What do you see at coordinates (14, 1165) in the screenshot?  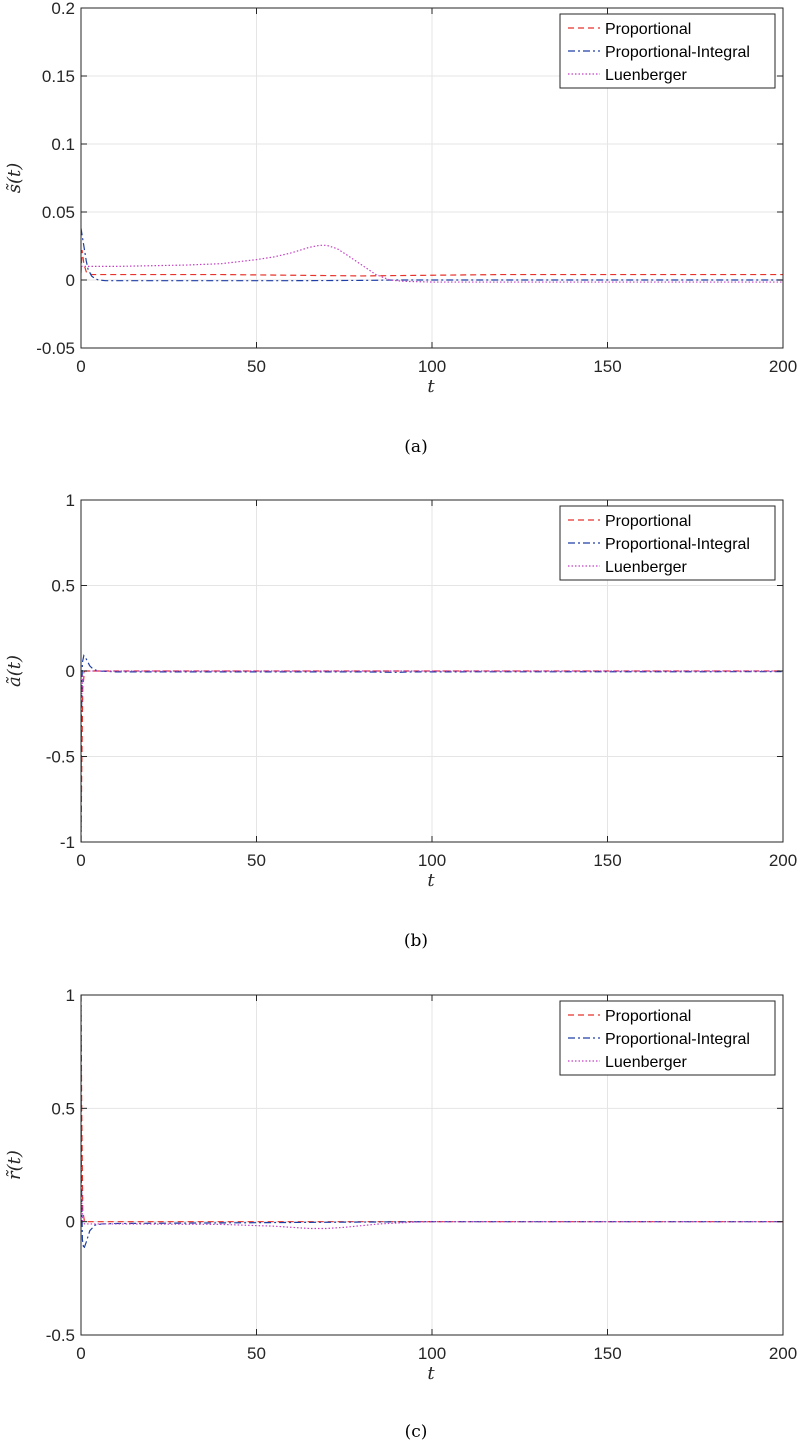 I see `y-axis-label: r̃(t)` at bounding box center [14, 1165].